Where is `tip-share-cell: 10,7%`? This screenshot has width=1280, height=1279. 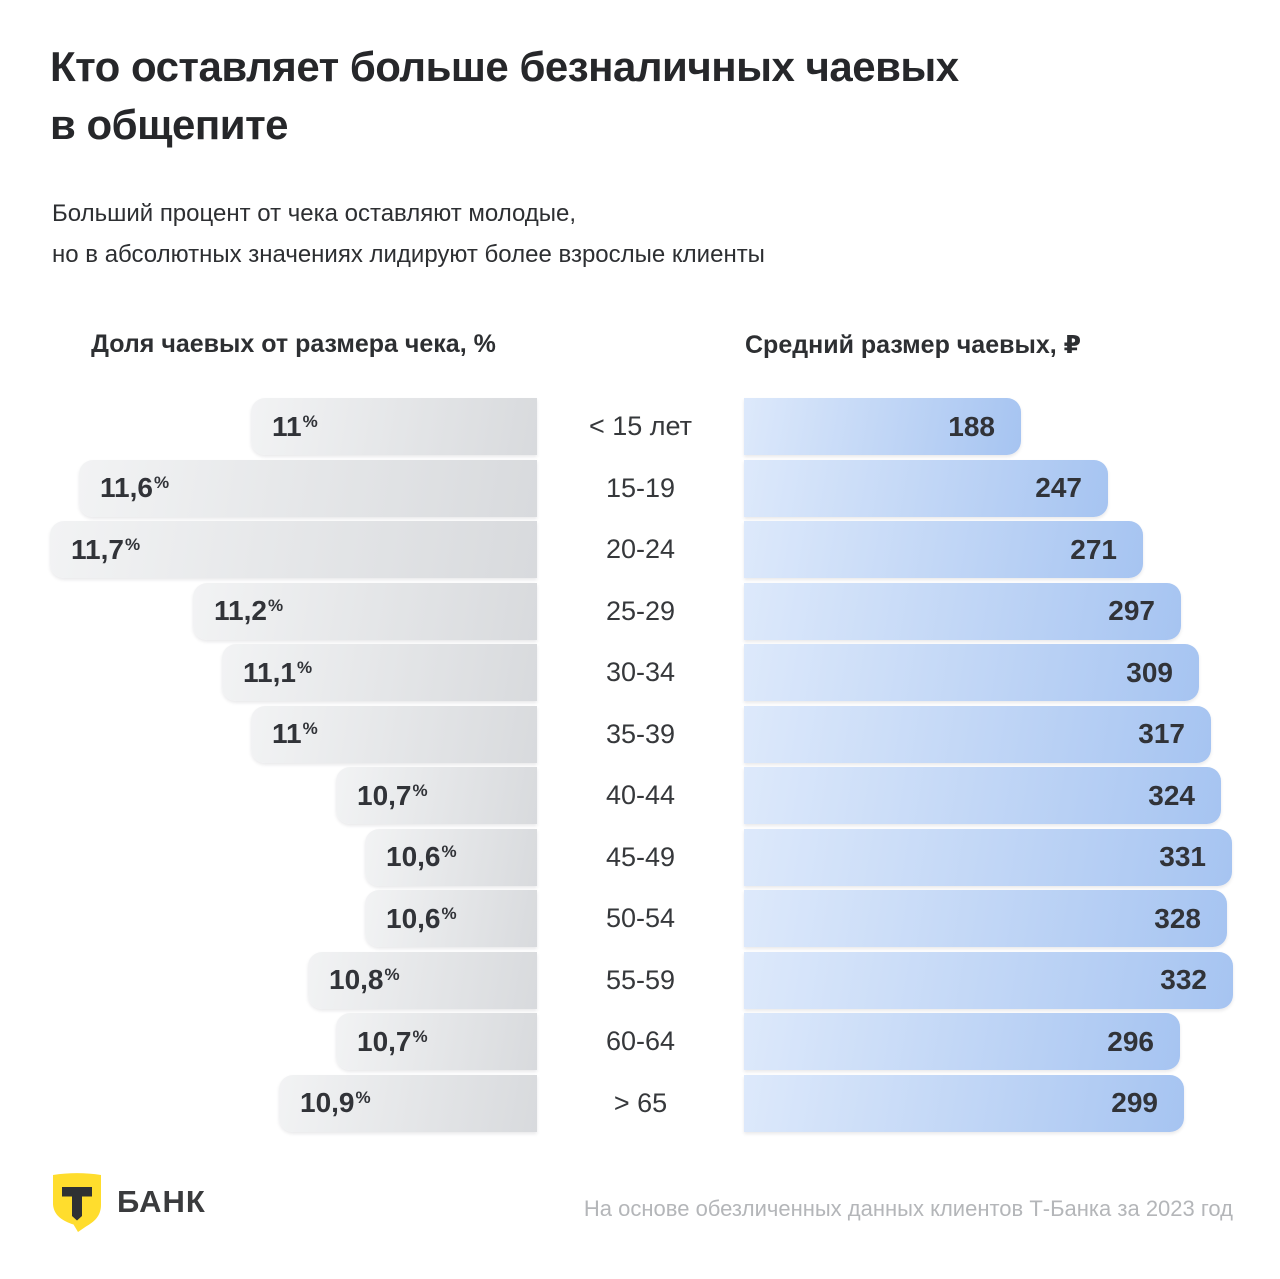
tip-share-cell: 10,7% is located at coordinates (293, 1041).